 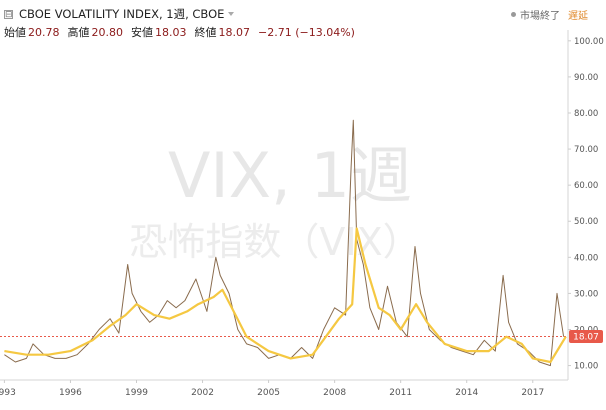 What do you see at coordinates (268, 393) in the screenshot?
I see `x-tick-label: 2005` at bounding box center [268, 393].